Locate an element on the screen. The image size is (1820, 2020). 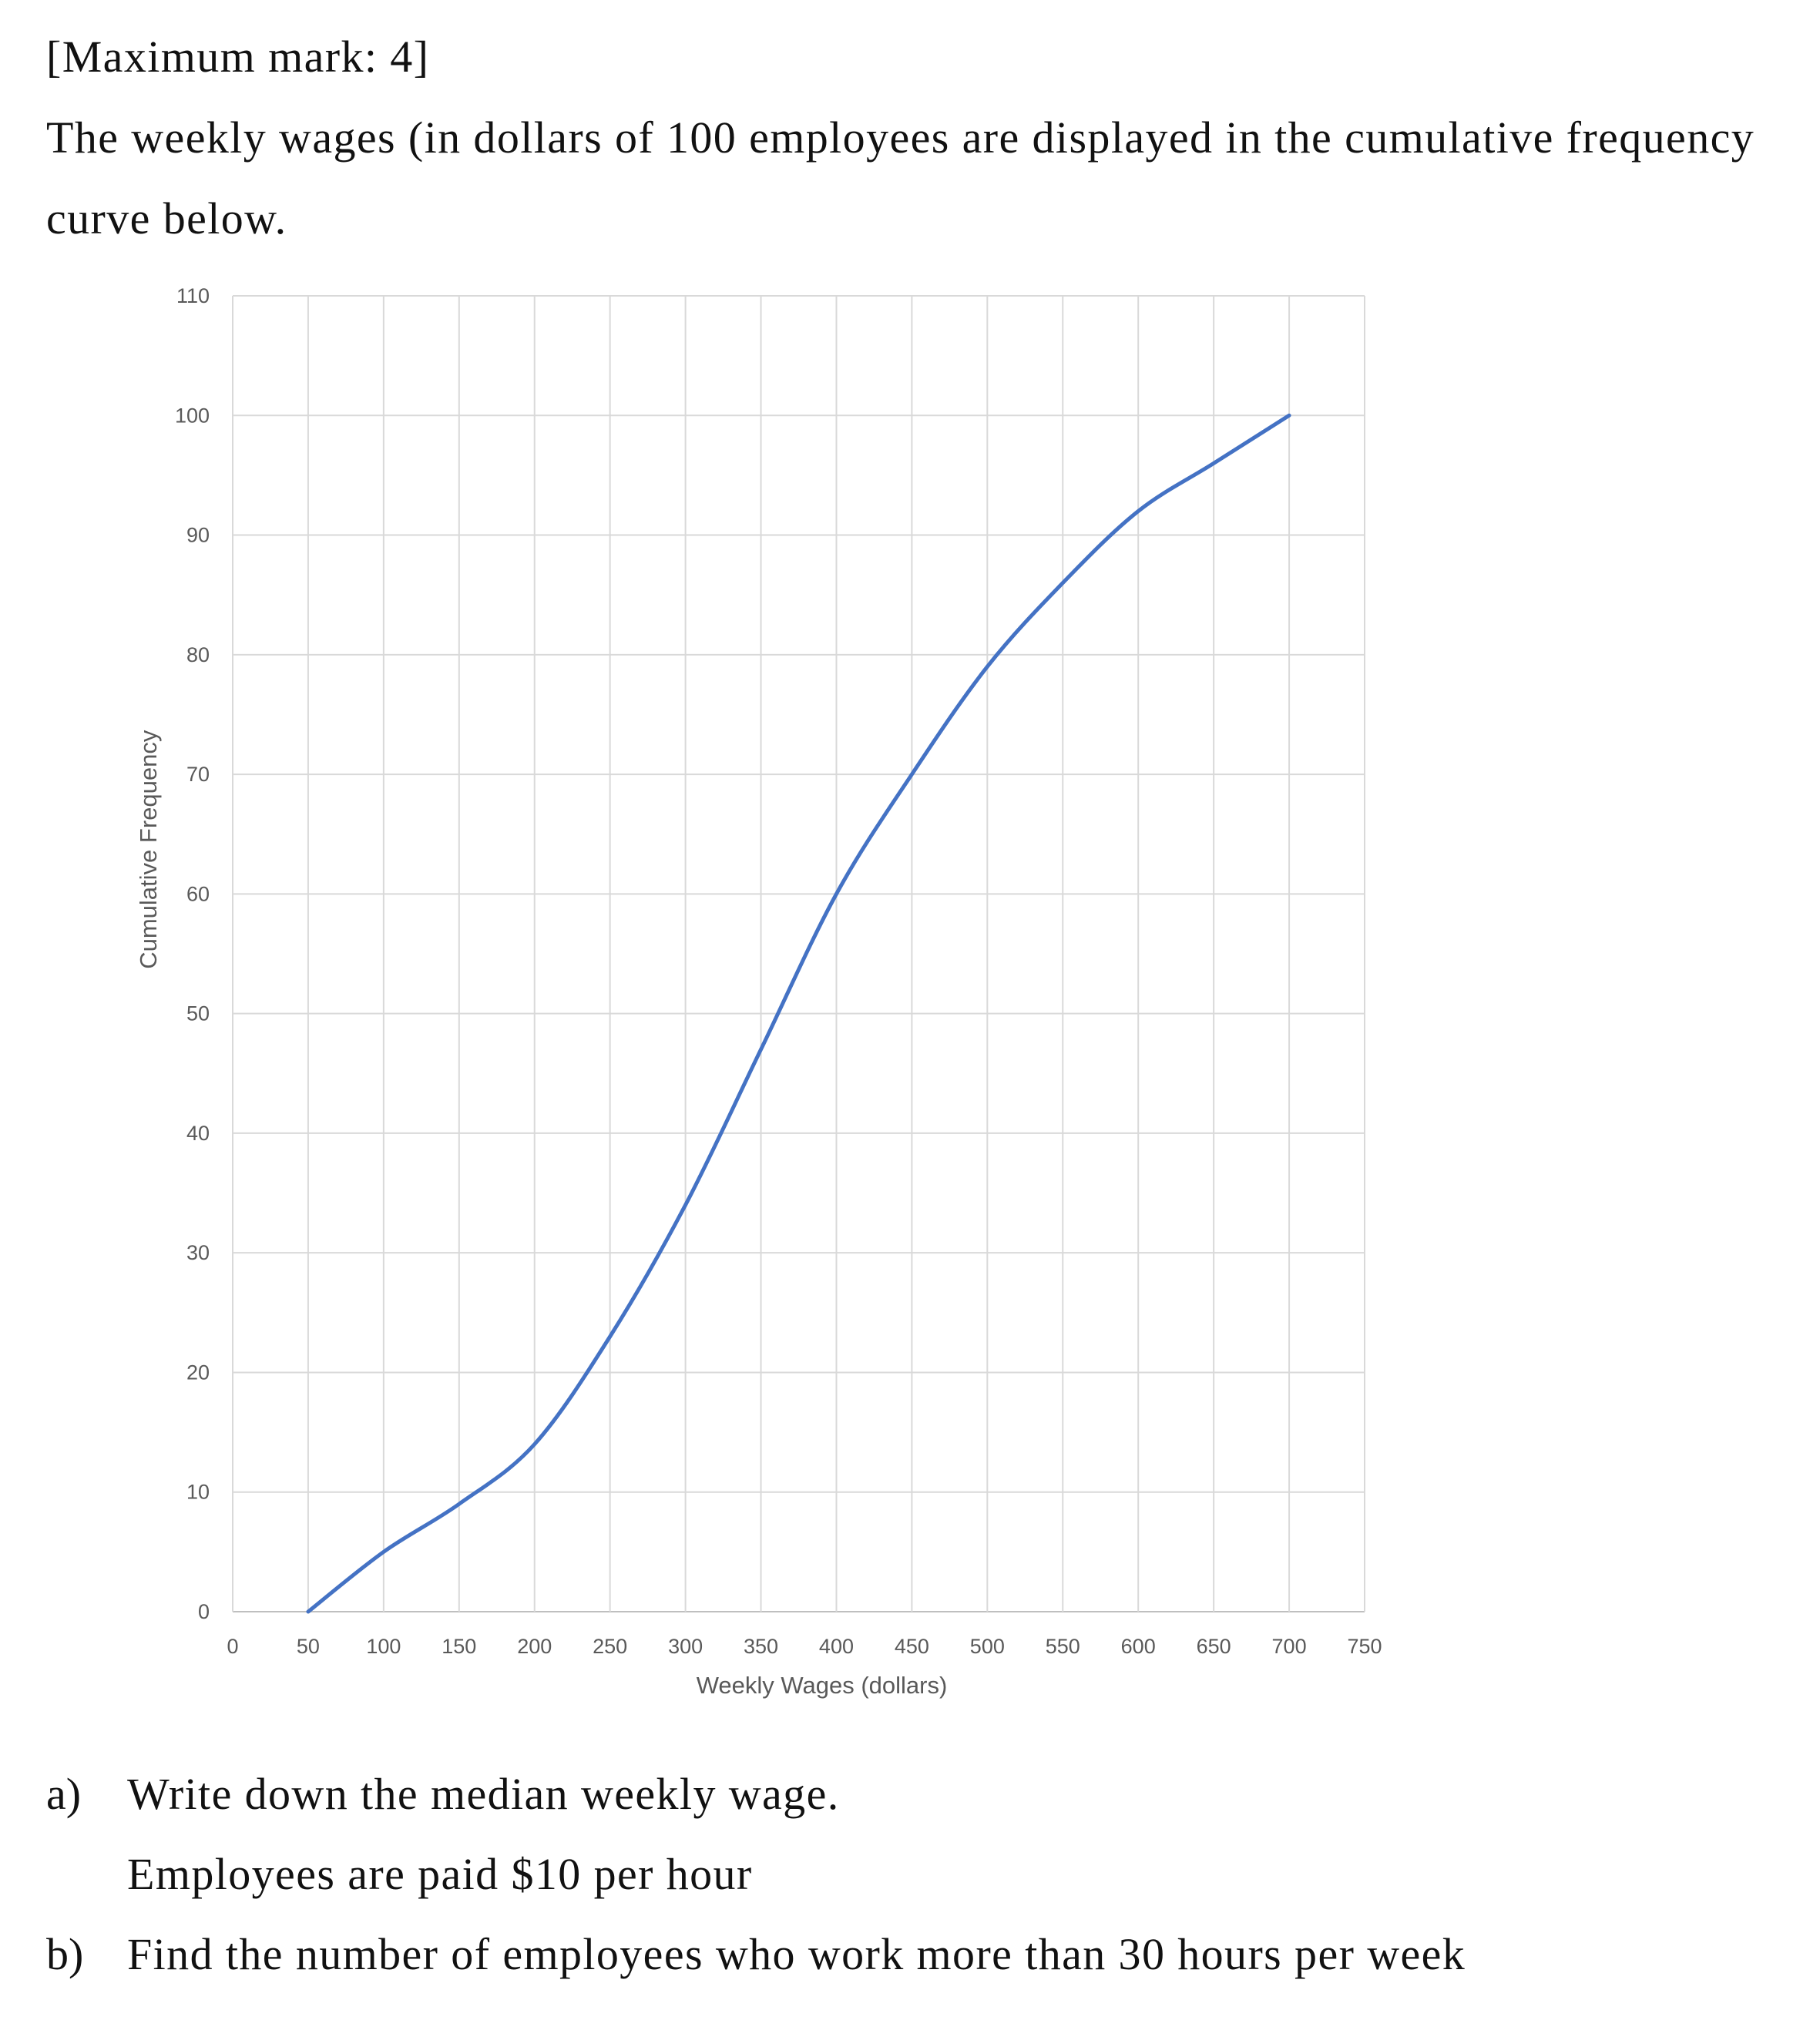
info-text: Employees are paid $10 per hour is located at coordinates (440, 1874).